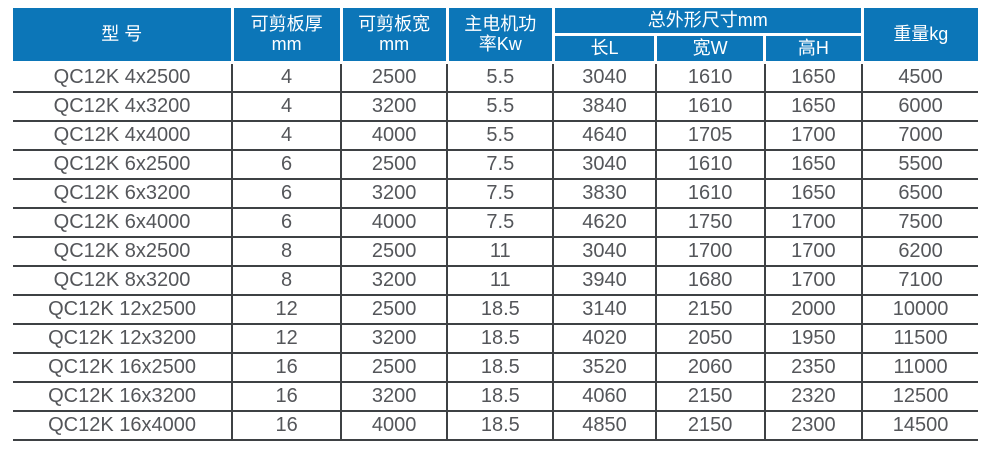  I want to click on model-cell: QC12K 12x3200, so click(123, 339).